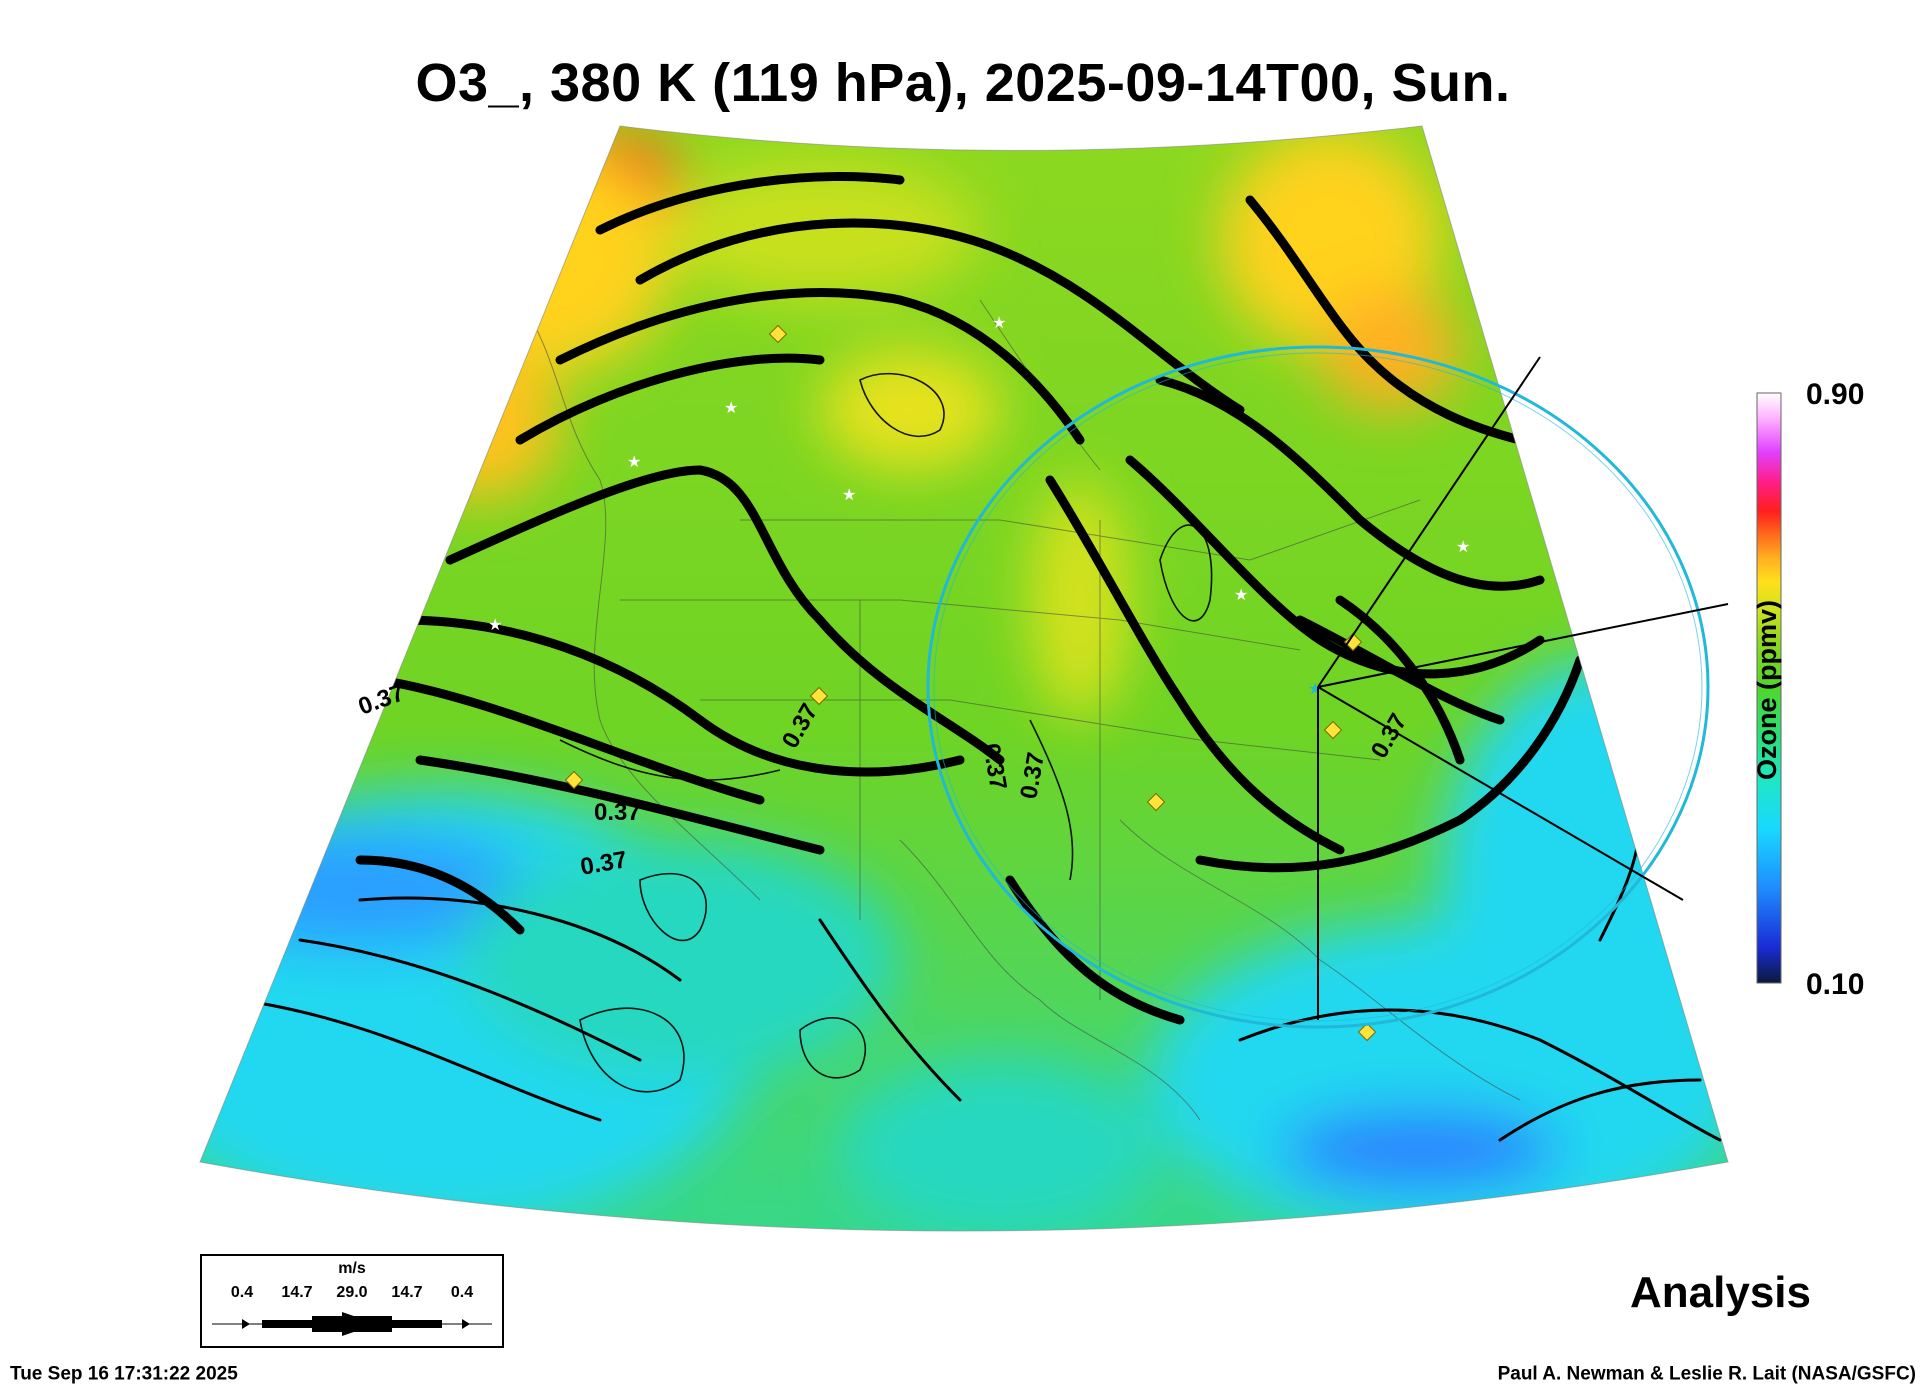  What do you see at coordinates (979, 506) in the screenshot?
I see `station-stars: ★★★ ★★★ ★★` at bounding box center [979, 506].